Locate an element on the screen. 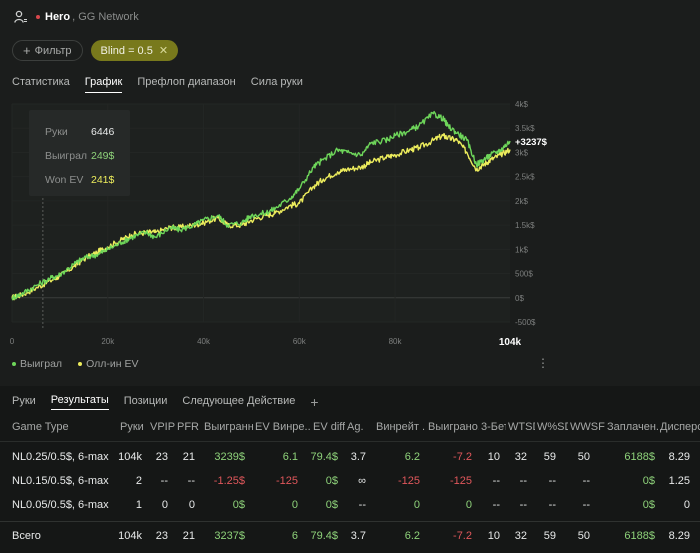  table-cell: 104k is located at coordinates (130, 536).